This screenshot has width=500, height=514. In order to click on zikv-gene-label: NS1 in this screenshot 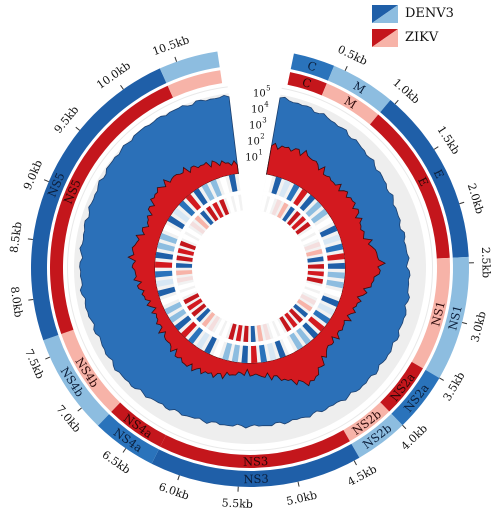, I will do `click(438, 314)`.